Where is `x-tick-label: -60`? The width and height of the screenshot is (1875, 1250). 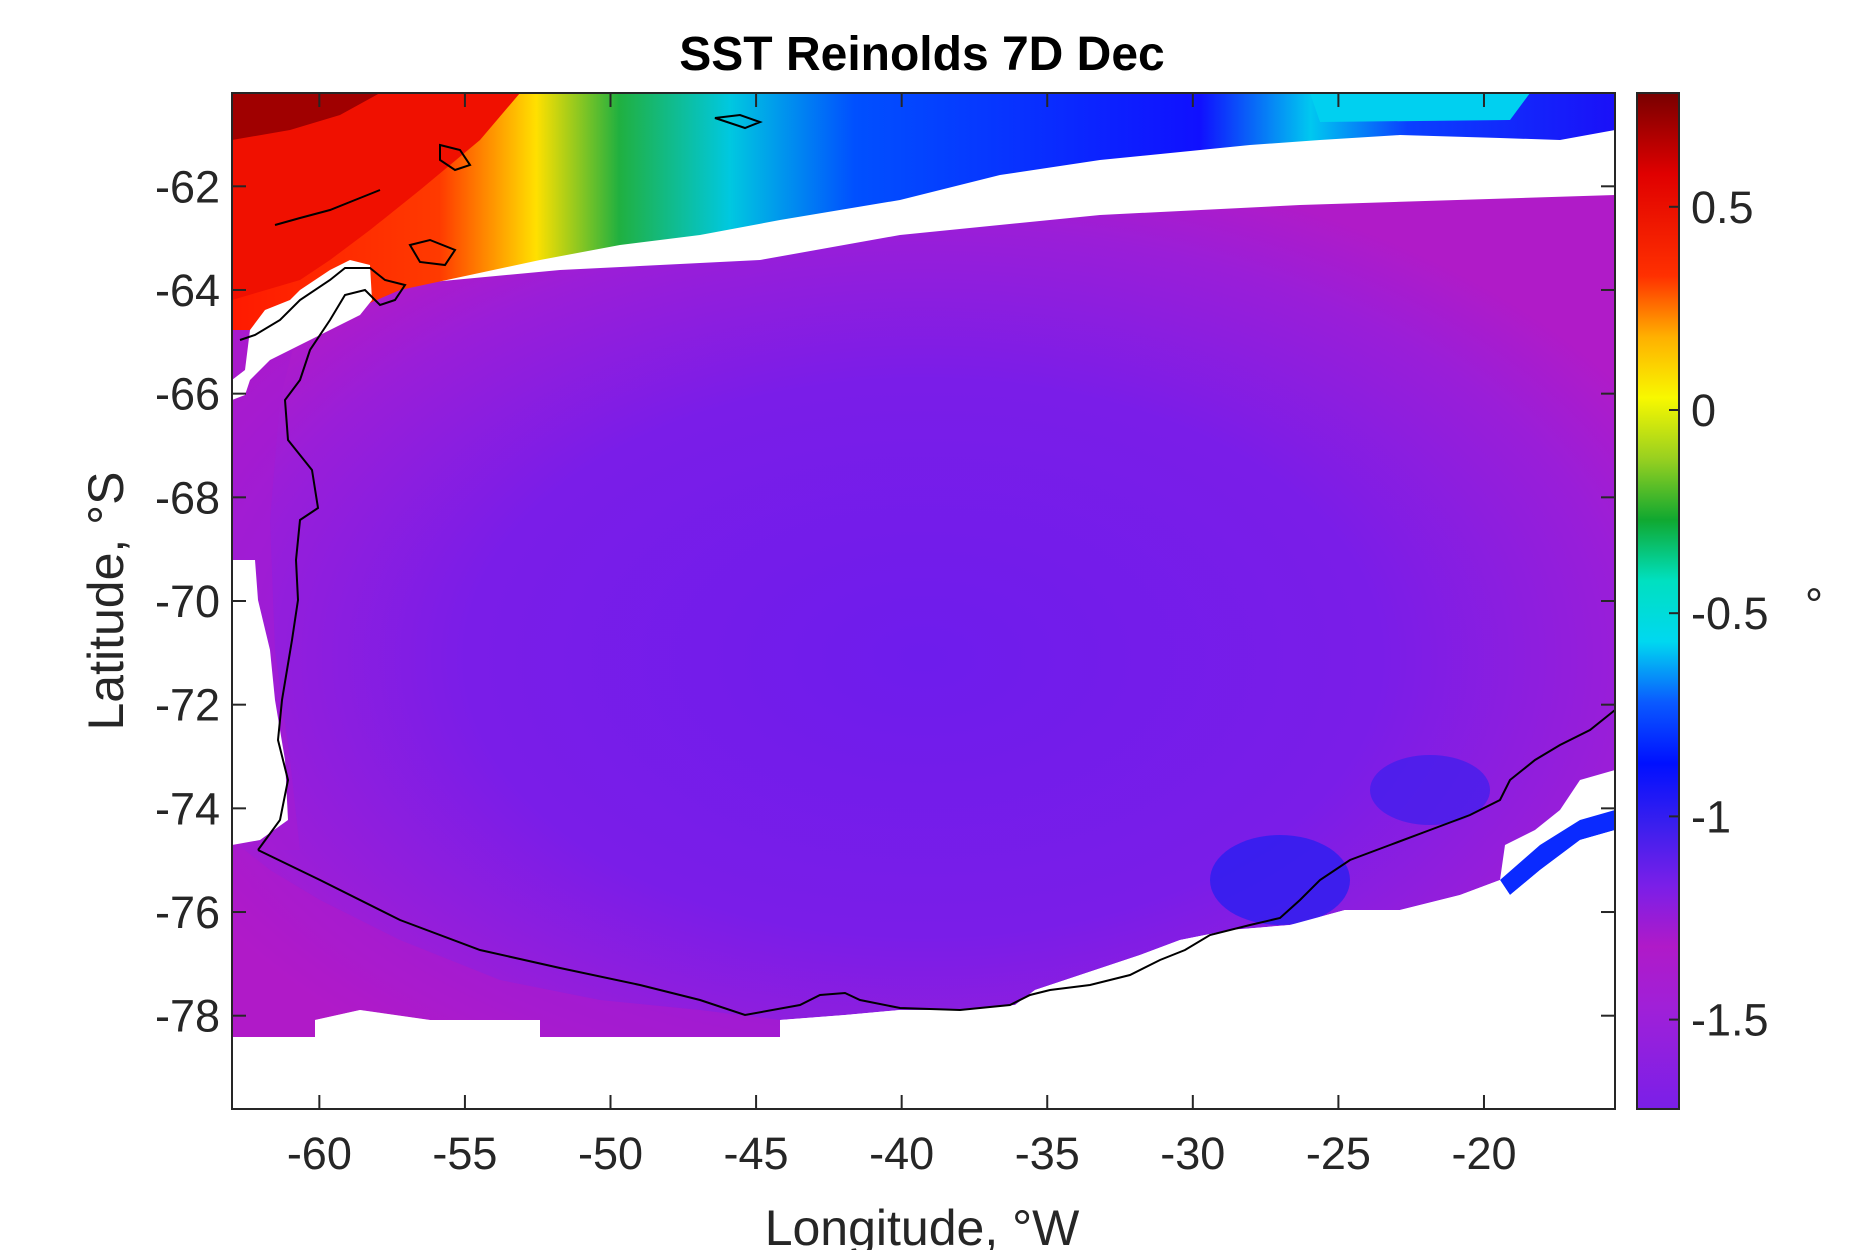 x-tick-label: -60 is located at coordinates (319, 1153).